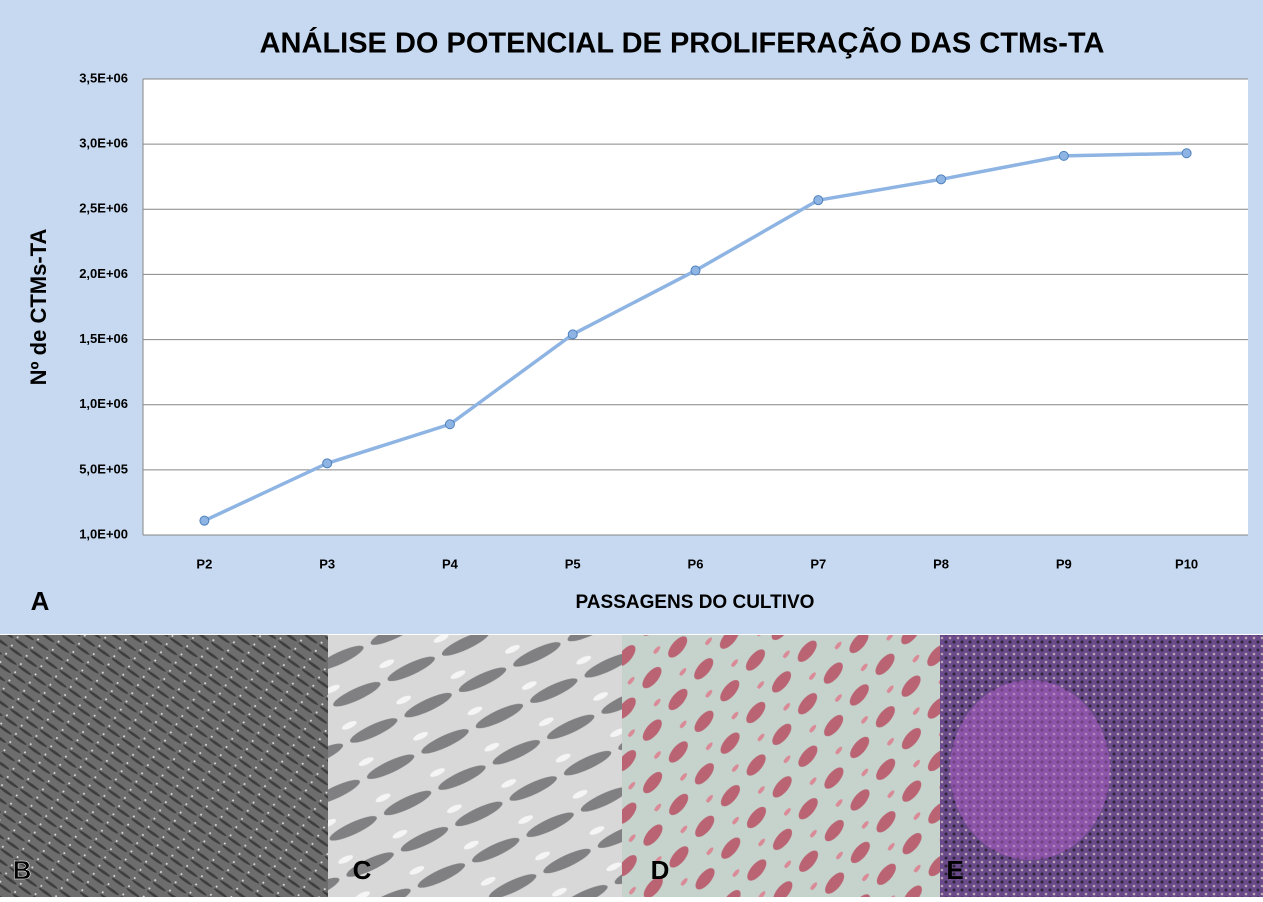 The width and height of the screenshot is (1263, 902). What do you see at coordinates (103, 338) in the screenshot?
I see `y-tick-label: 1,5E+06` at bounding box center [103, 338].